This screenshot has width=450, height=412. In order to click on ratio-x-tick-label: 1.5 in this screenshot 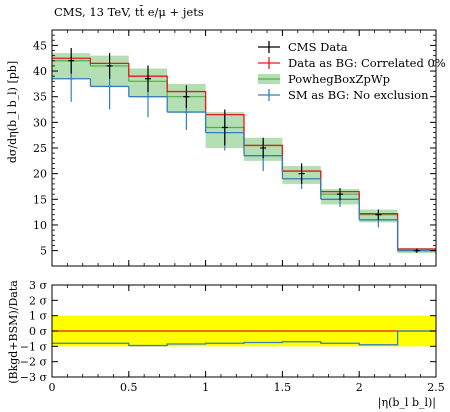, I will do `click(283, 387)`.